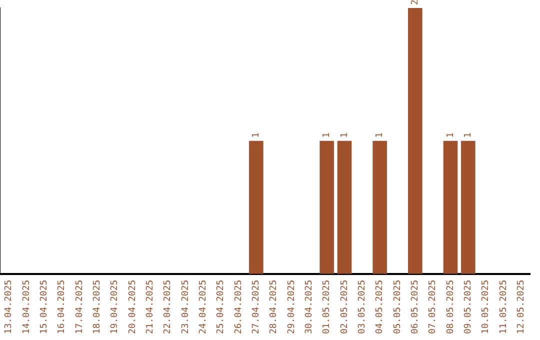 Image resolution: width=540 pixels, height=340 pixels. Describe the element at coordinates (203, 307) in the screenshot. I see `x-tick-label: 24.04.2025` at that location.